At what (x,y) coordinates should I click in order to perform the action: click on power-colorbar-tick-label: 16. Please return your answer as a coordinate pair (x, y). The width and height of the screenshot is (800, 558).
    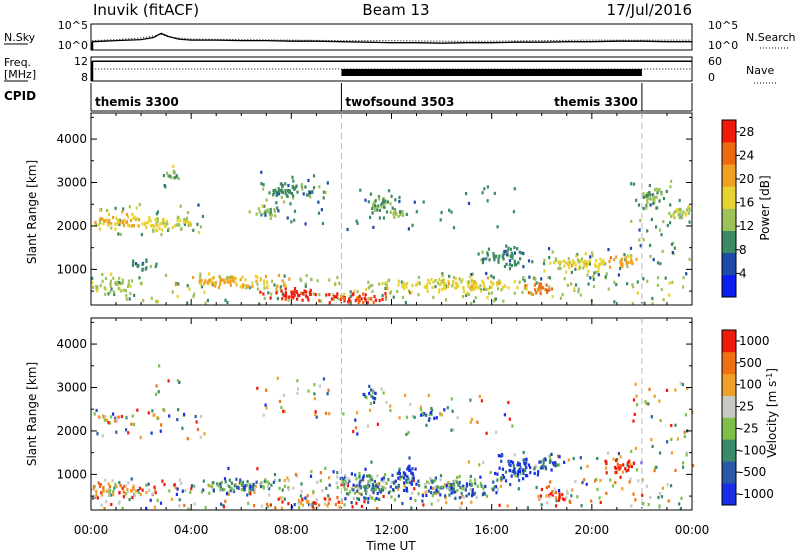
    Looking at the image, I should click on (746, 203).